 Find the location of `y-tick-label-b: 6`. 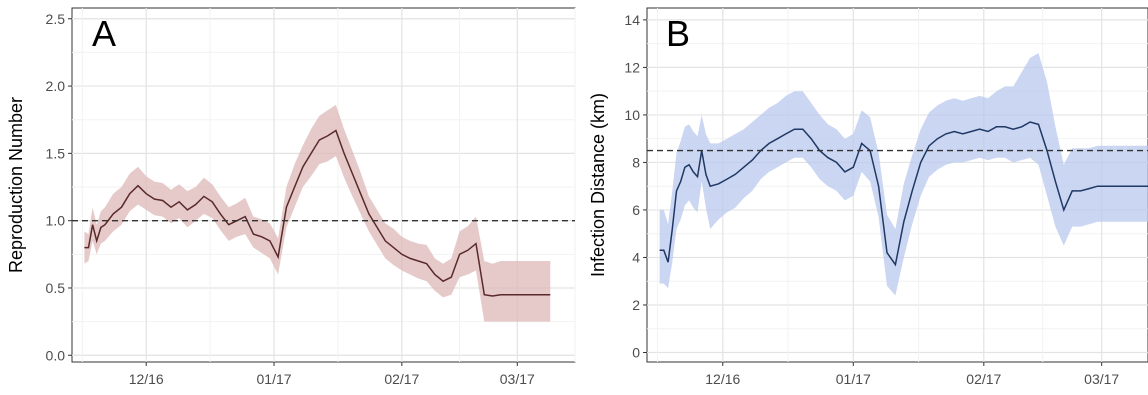

y-tick-label-b: 6 is located at coordinates (636, 210).